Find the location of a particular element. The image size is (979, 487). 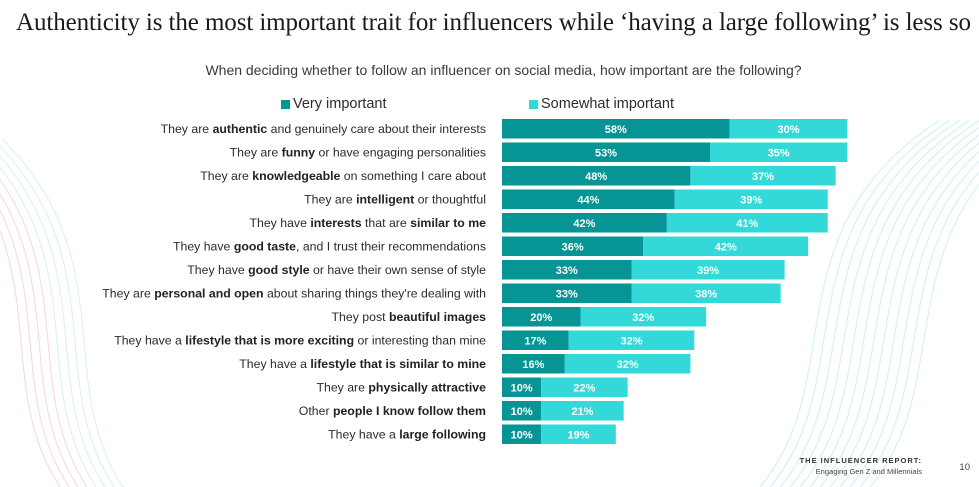

report-title: THE INFLUENCER REPORT: is located at coordinates (860, 460).